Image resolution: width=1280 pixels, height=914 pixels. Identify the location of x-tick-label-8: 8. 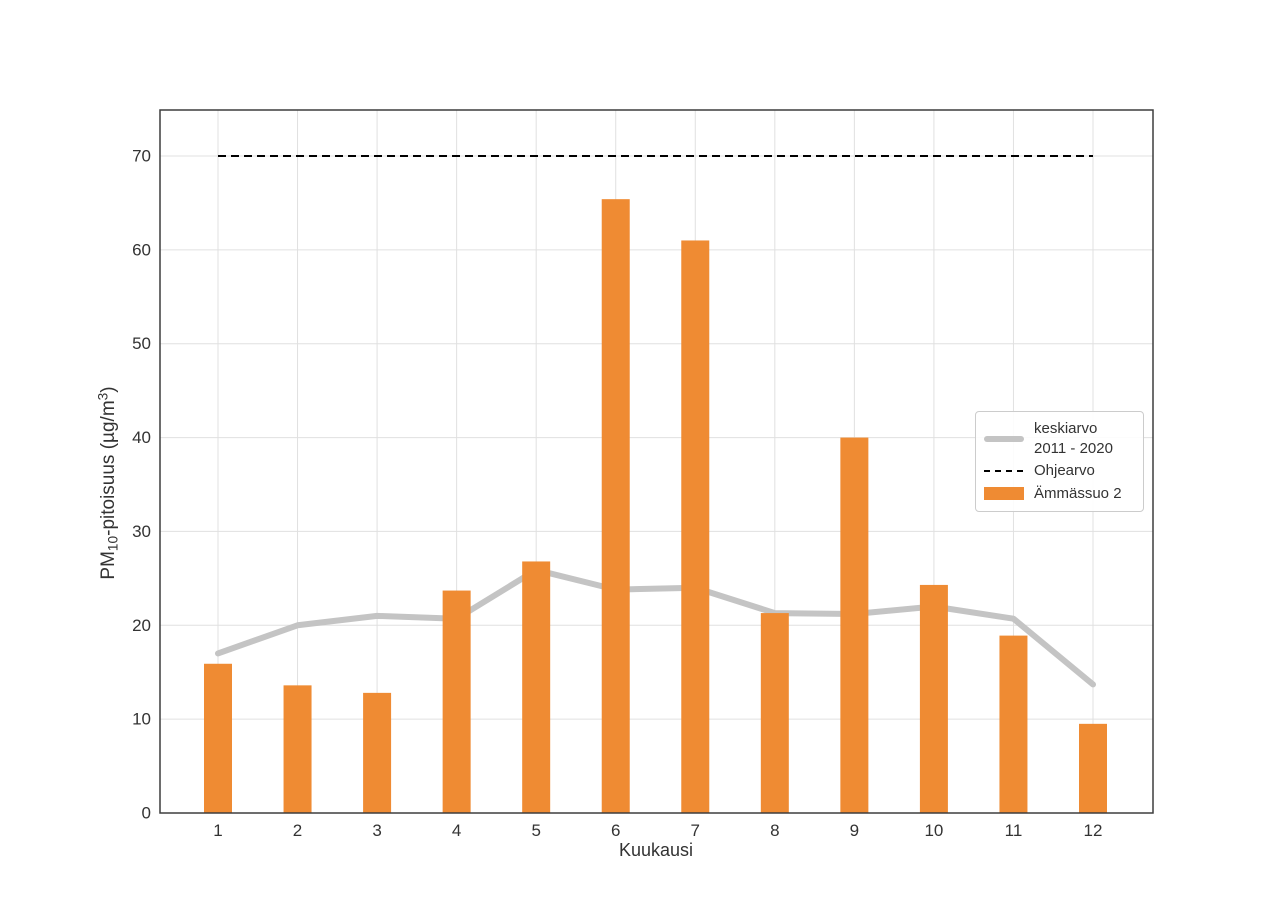
(774, 830).